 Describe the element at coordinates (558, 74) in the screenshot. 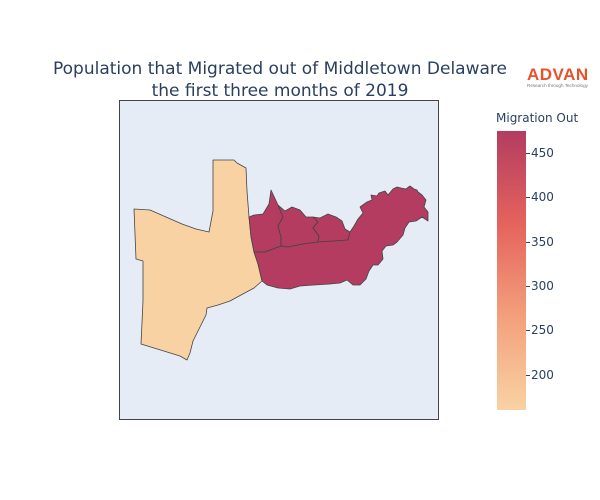

I see `logo-wordmark: ADVAN` at that location.